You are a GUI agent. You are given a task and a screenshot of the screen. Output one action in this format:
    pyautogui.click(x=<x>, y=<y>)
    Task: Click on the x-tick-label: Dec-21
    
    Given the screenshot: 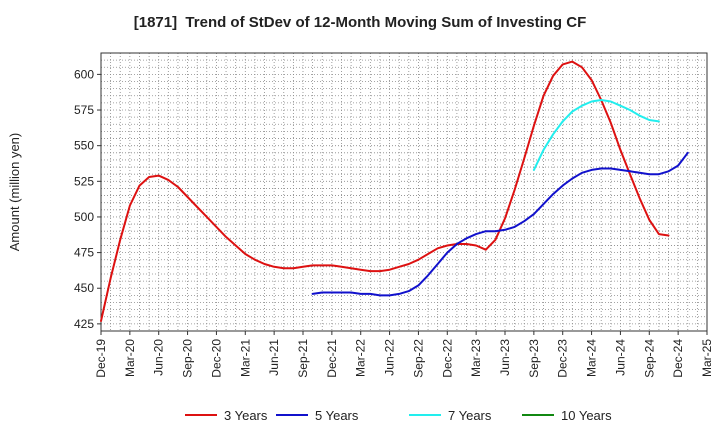 What is the action you would take?
    pyautogui.click(x=332, y=358)
    